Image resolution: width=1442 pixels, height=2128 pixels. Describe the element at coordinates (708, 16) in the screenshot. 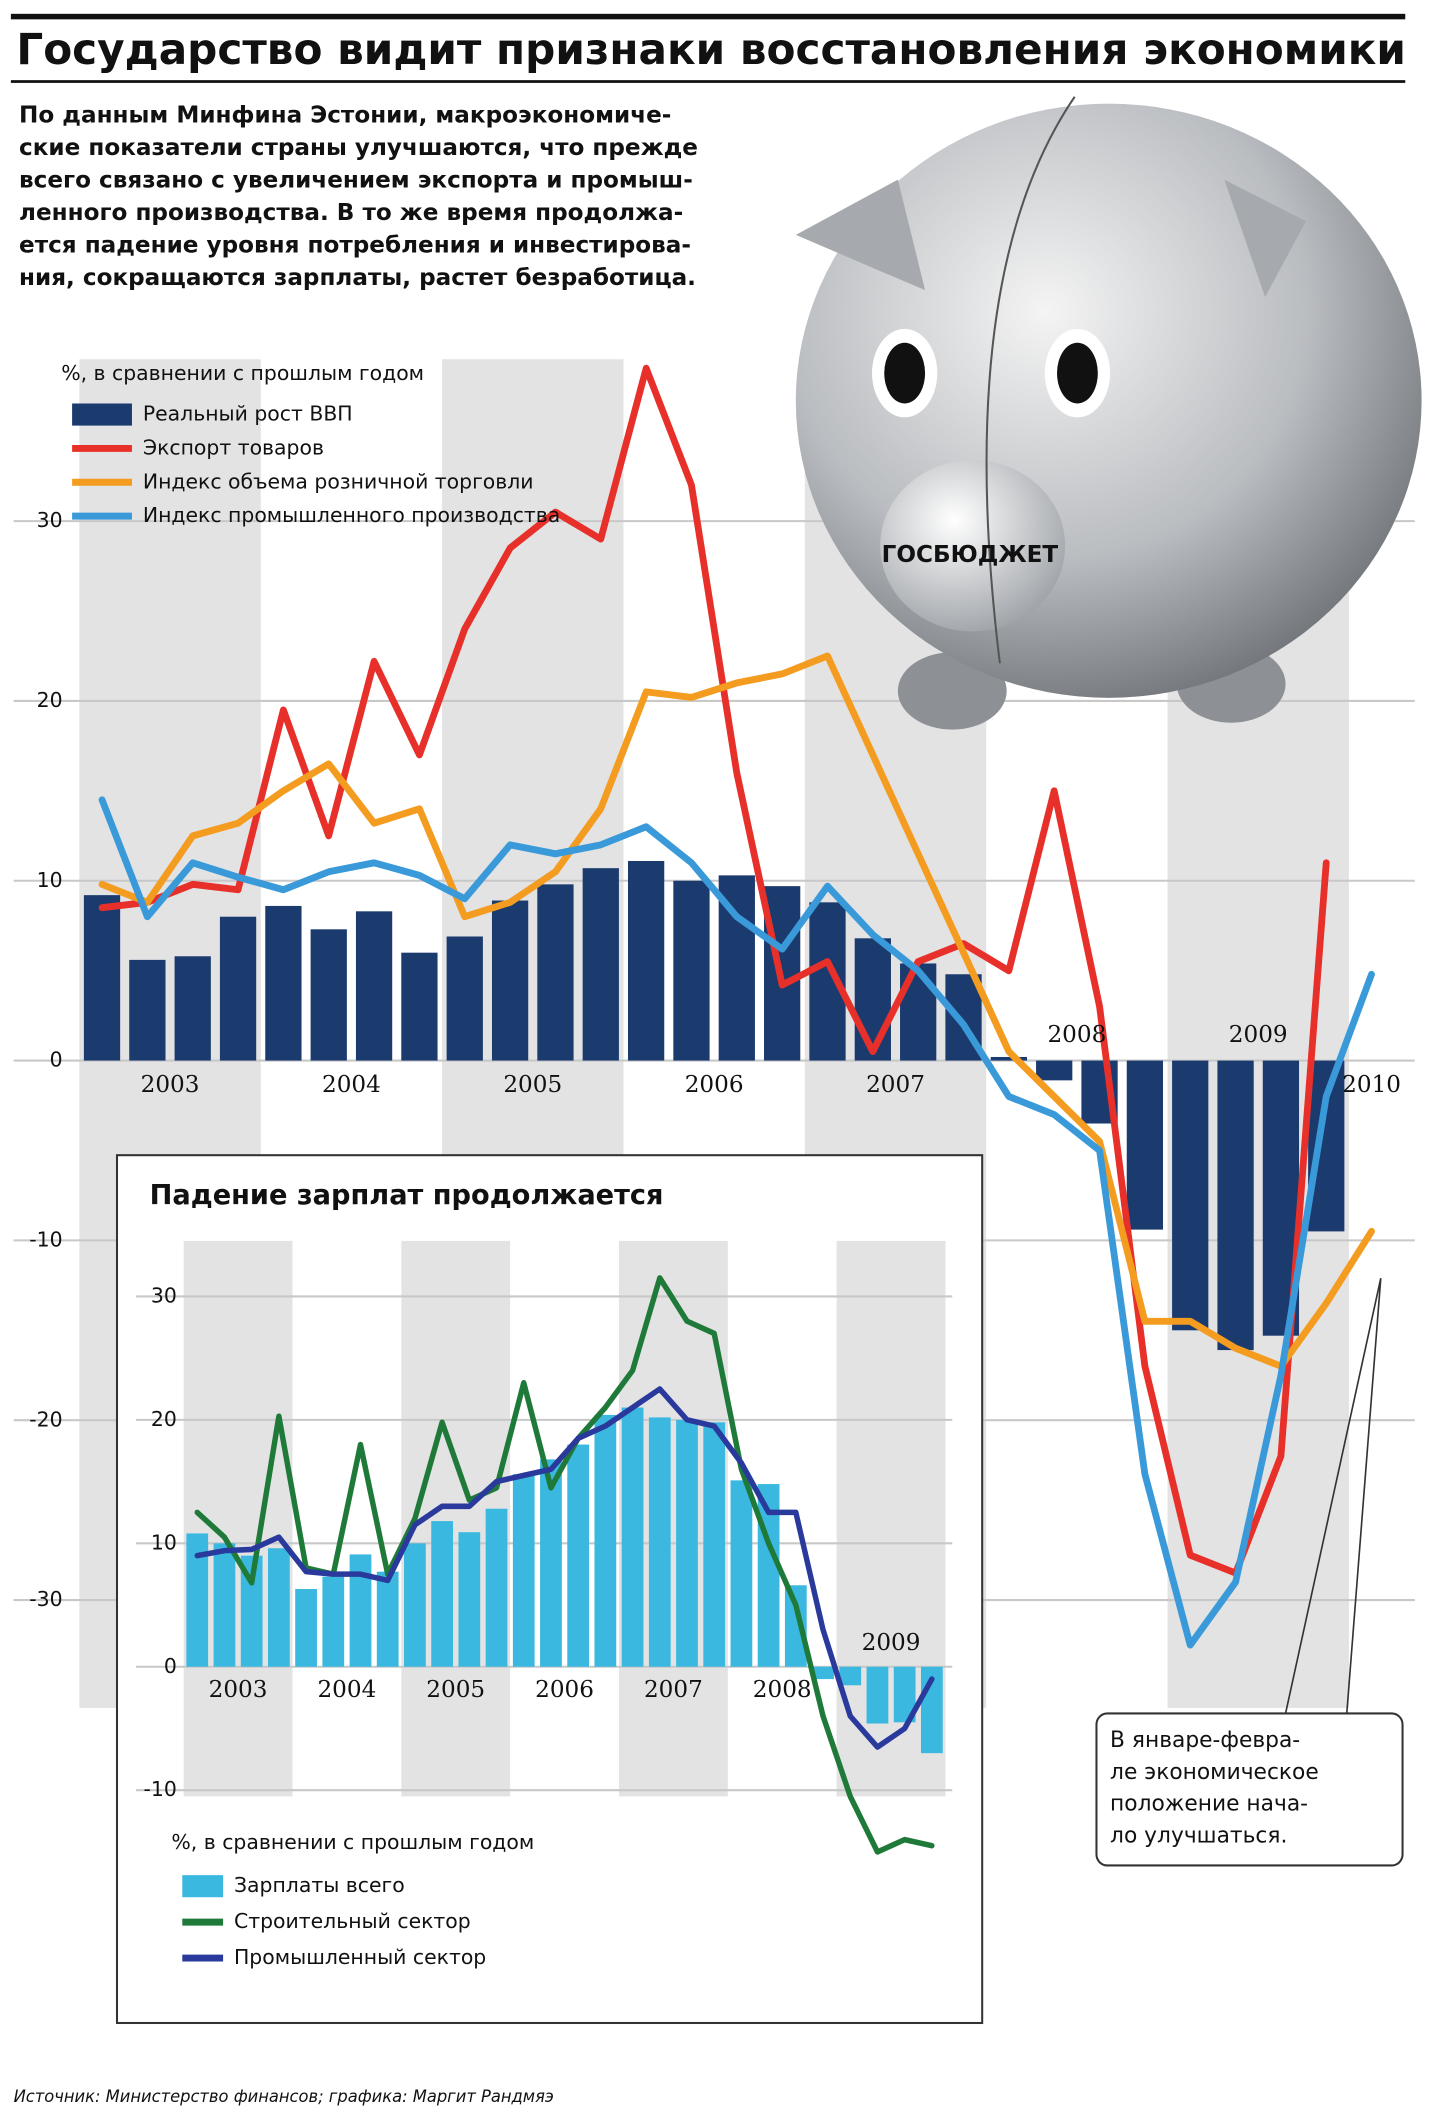

I see `top-rule` at that location.